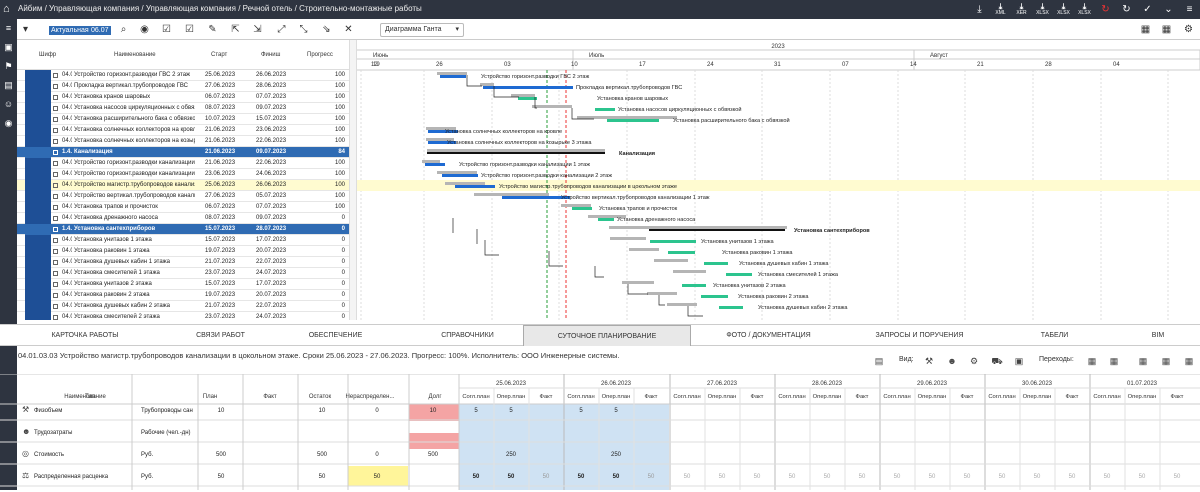 This screenshot has width=1200, height=492. Describe the element at coordinates (48, 55) in the screenshot. I see `col-code: Шифр` at that location.